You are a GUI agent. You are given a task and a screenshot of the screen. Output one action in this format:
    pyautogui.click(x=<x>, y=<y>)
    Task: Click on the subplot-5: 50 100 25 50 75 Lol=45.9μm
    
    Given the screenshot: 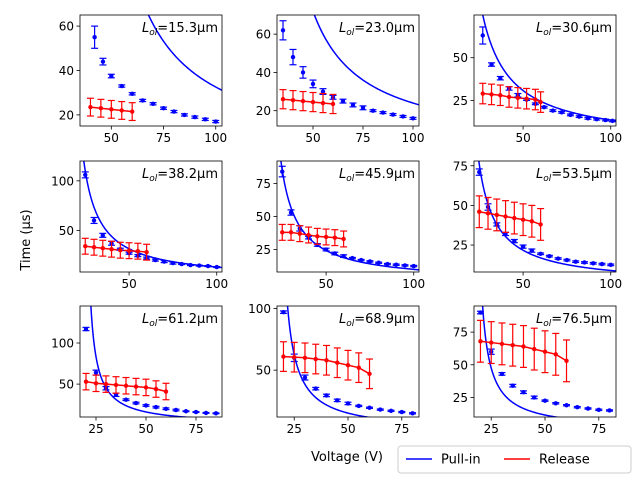 What is the action you would take?
    pyautogui.click(x=340, y=225)
    